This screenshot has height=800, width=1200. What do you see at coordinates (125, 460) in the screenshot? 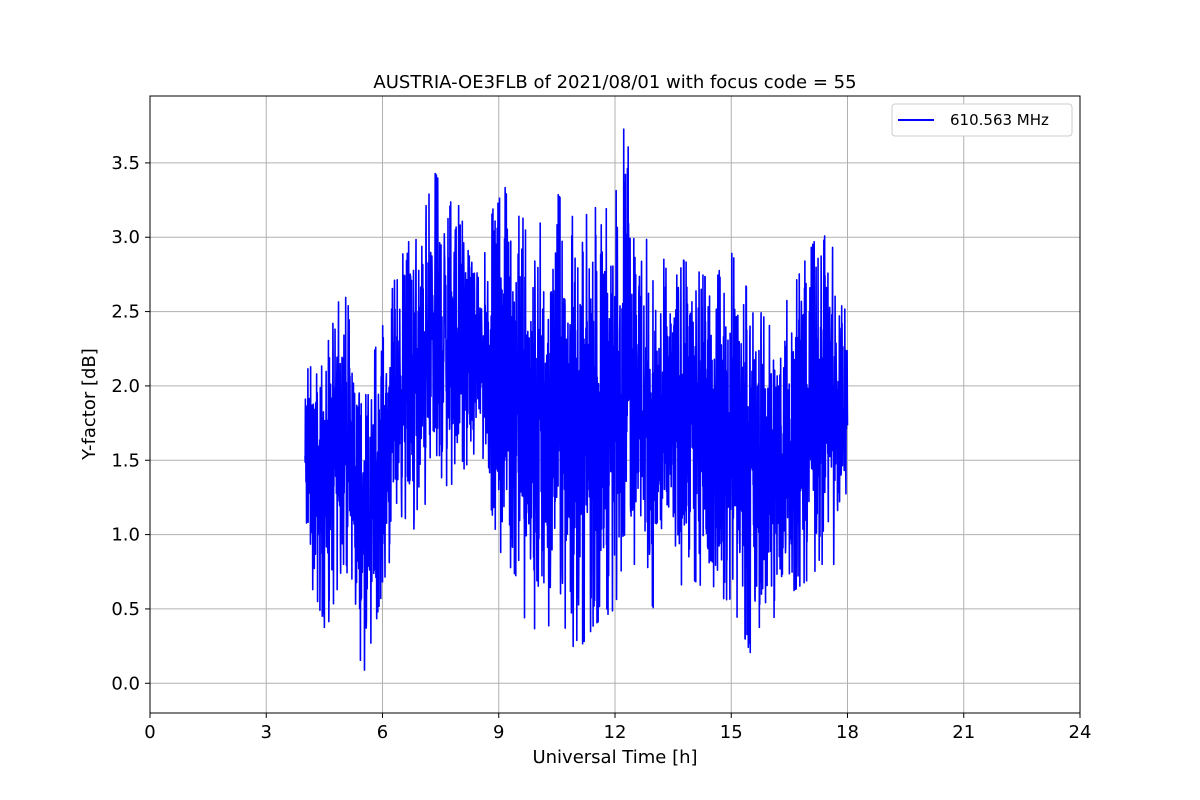
I see `y-tick-label: 1.5` at bounding box center [125, 460].